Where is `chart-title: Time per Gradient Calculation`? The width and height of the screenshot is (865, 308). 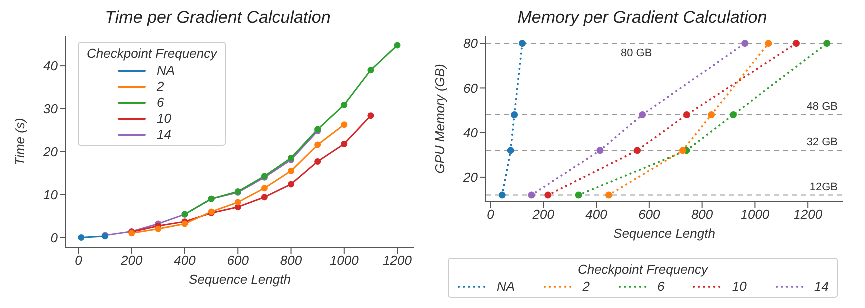
chart-title: Time per Gradient Calculation is located at coordinates (218, 18).